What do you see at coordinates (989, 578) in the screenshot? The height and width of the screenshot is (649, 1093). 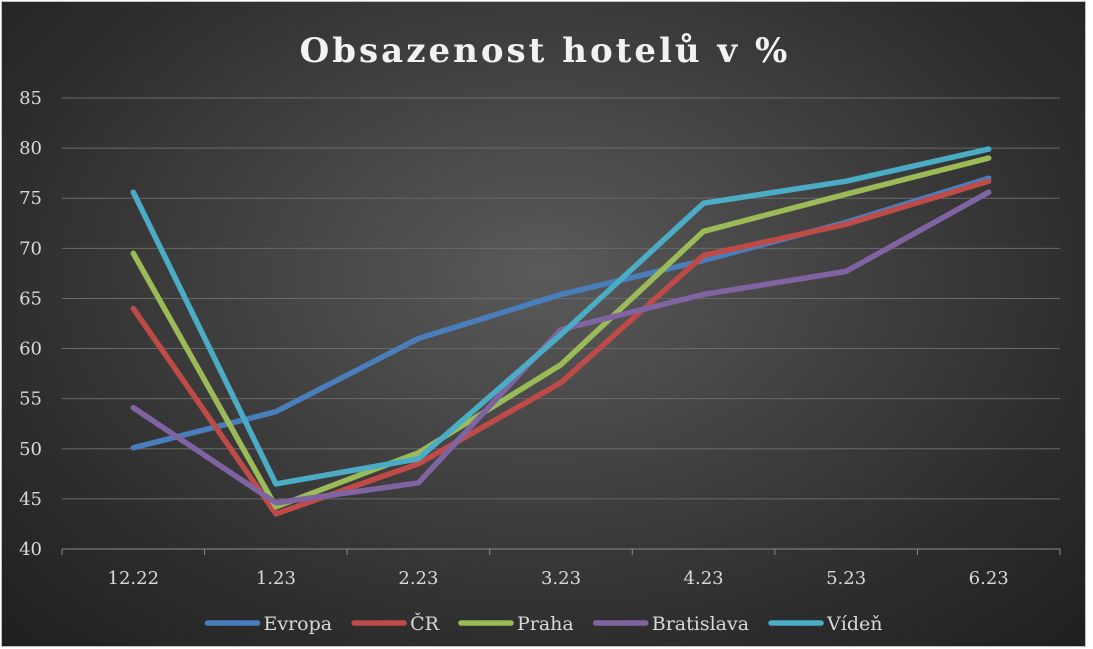 I see `x-tick-label: 6.23` at bounding box center [989, 578].